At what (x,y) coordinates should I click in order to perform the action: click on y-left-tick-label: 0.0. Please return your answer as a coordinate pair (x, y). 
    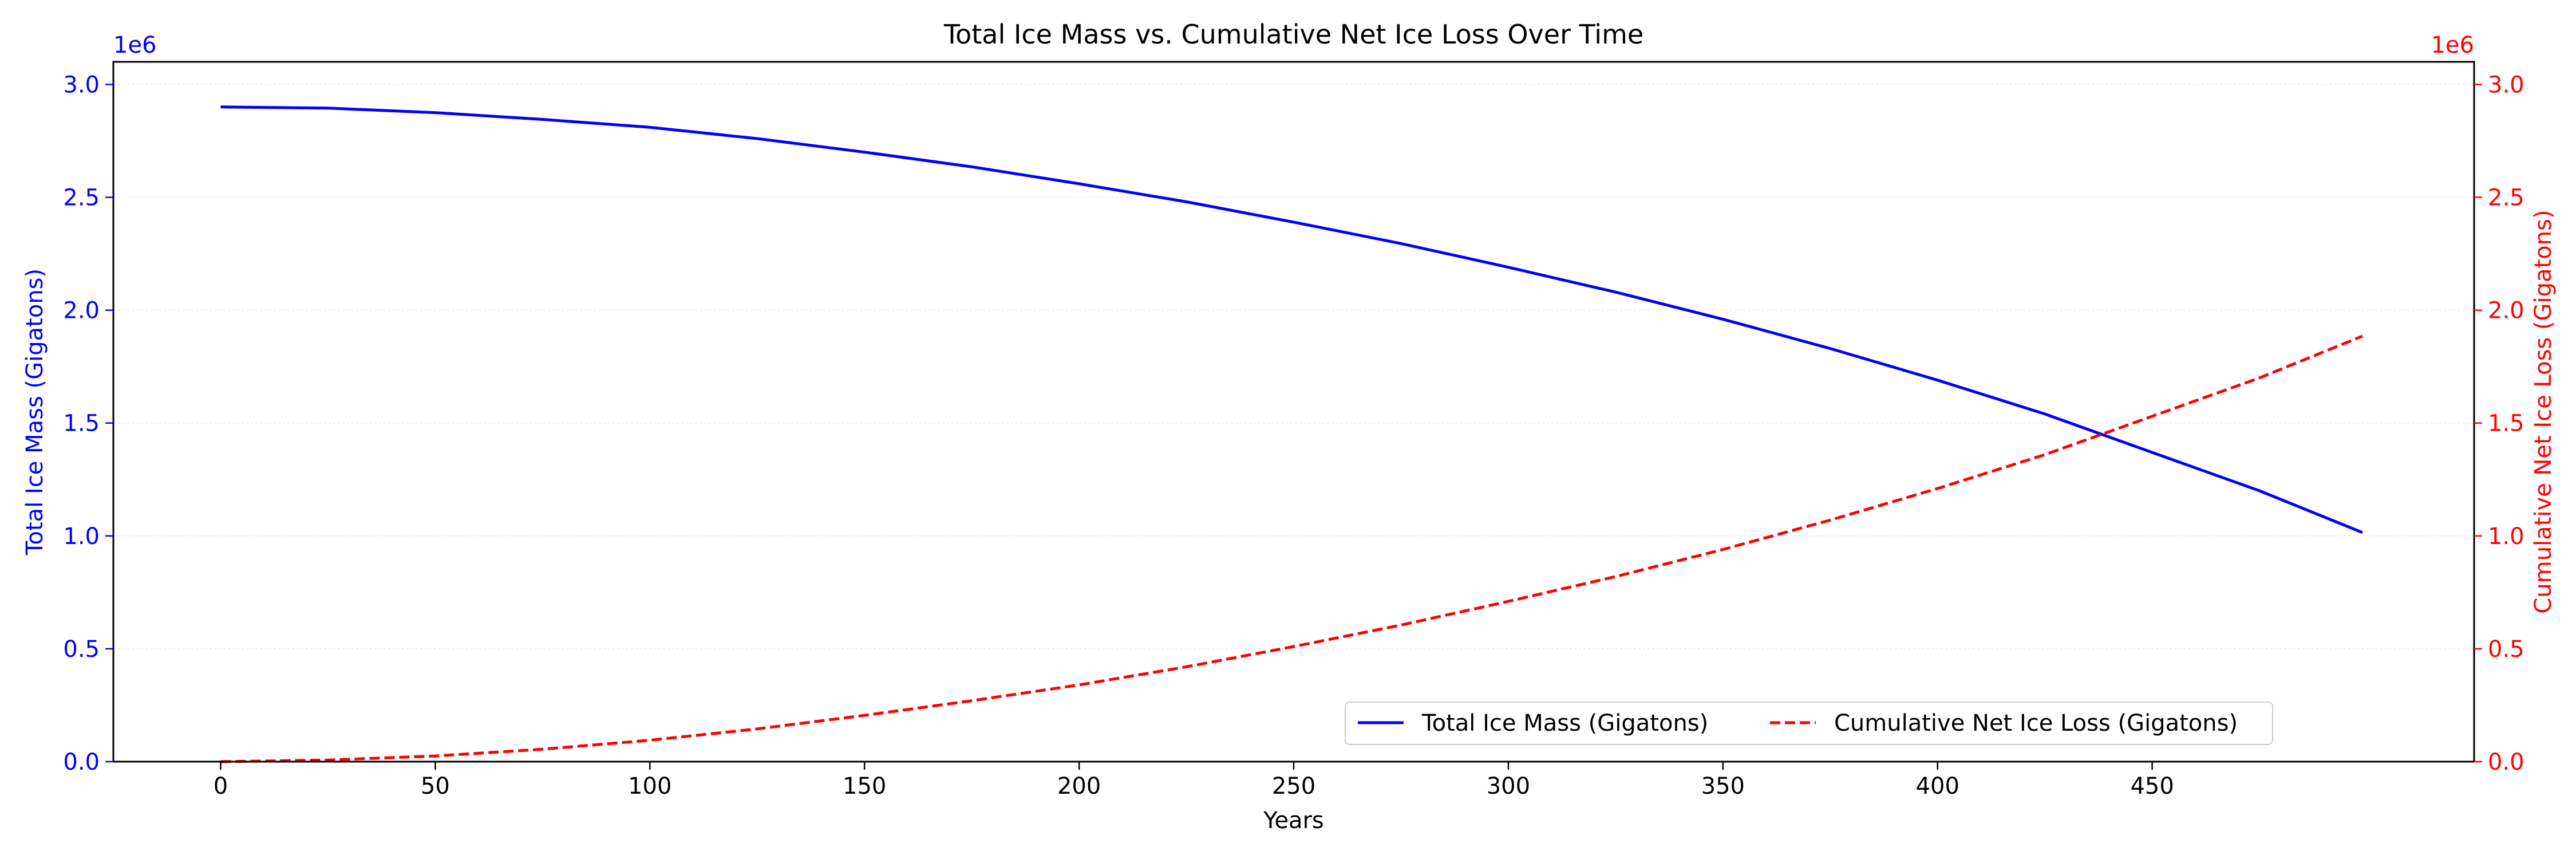
    Looking at the image, I should click on (81, 762).